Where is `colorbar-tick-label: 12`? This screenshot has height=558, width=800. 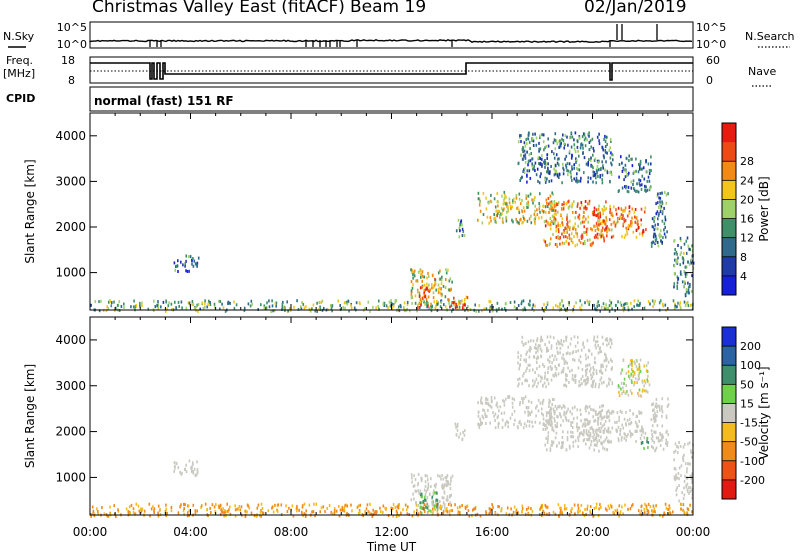 colorbar-tick-label: 12 is located at coordinates (747, 238).